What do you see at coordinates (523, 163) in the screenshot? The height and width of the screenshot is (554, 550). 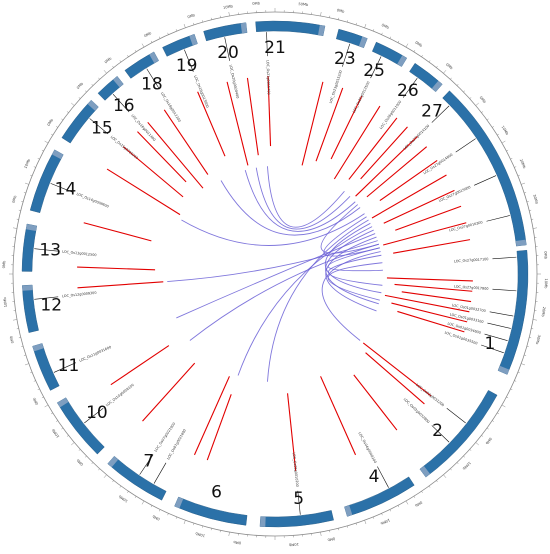 I see `scale-tick-label: 20Mb` at bounding box center [523, 163].